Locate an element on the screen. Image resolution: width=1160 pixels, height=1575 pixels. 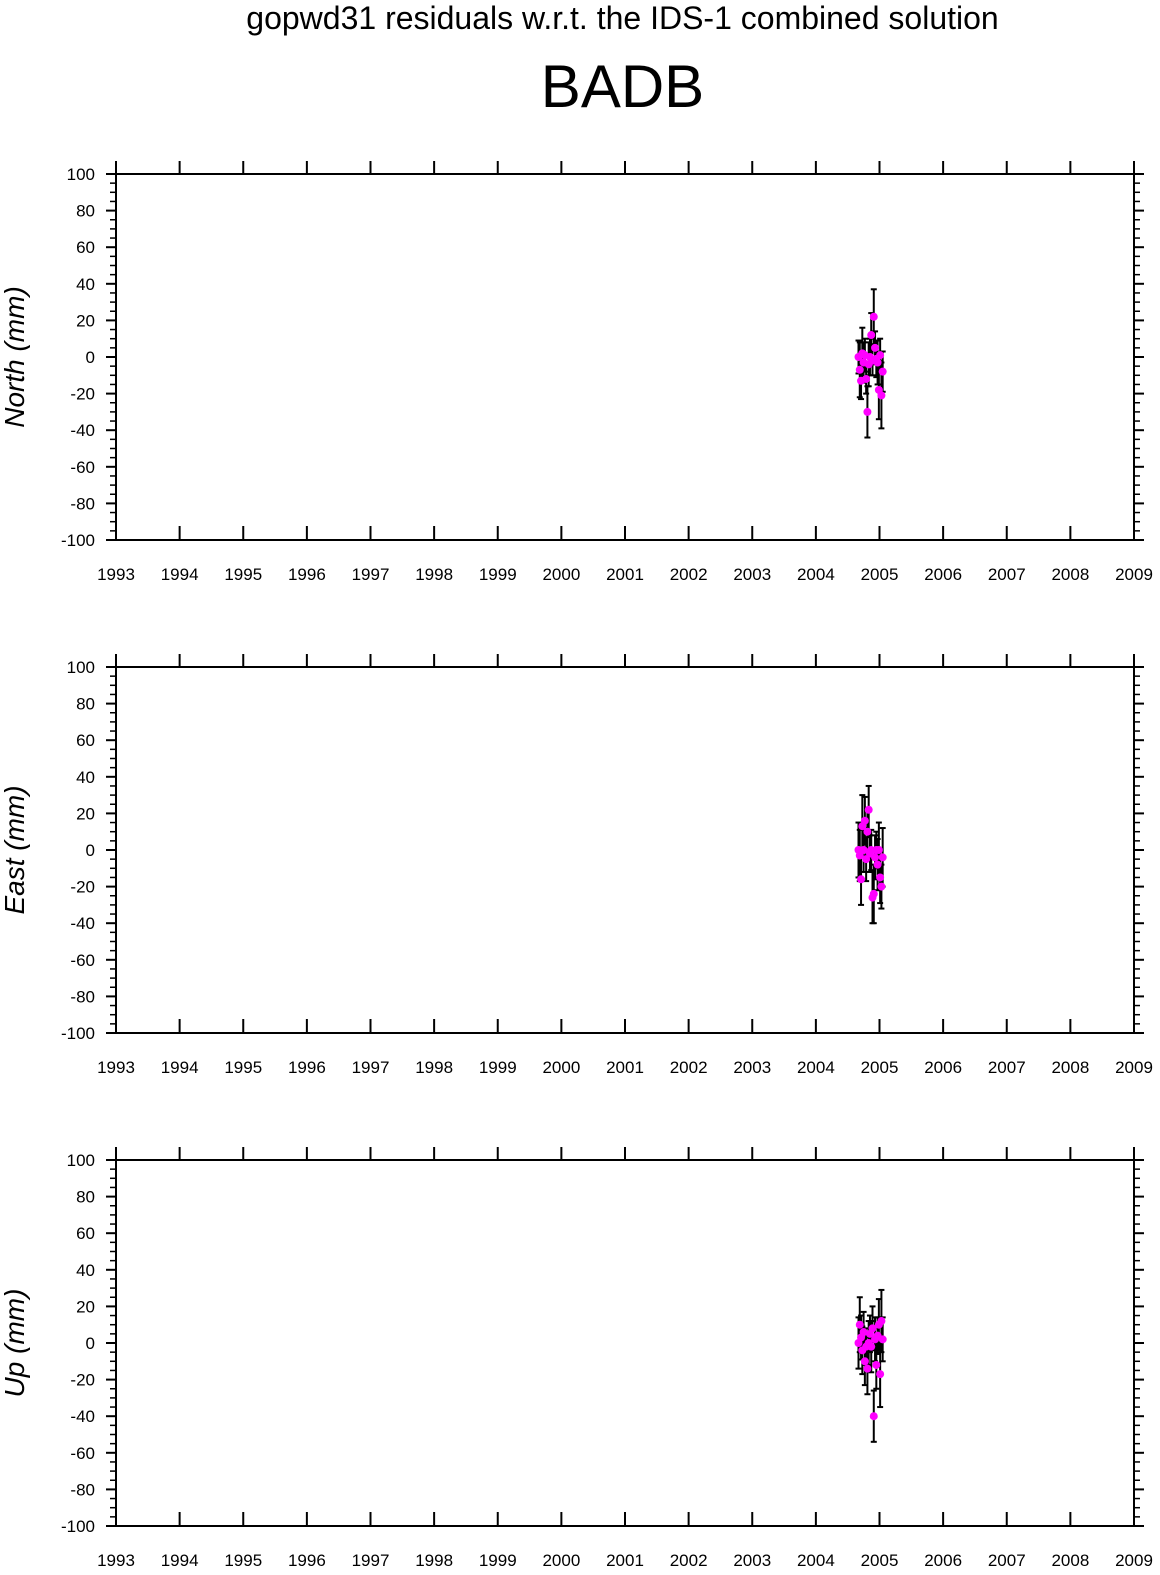
x-tick-label: 2007 is located at coordinates (1007, 1067).